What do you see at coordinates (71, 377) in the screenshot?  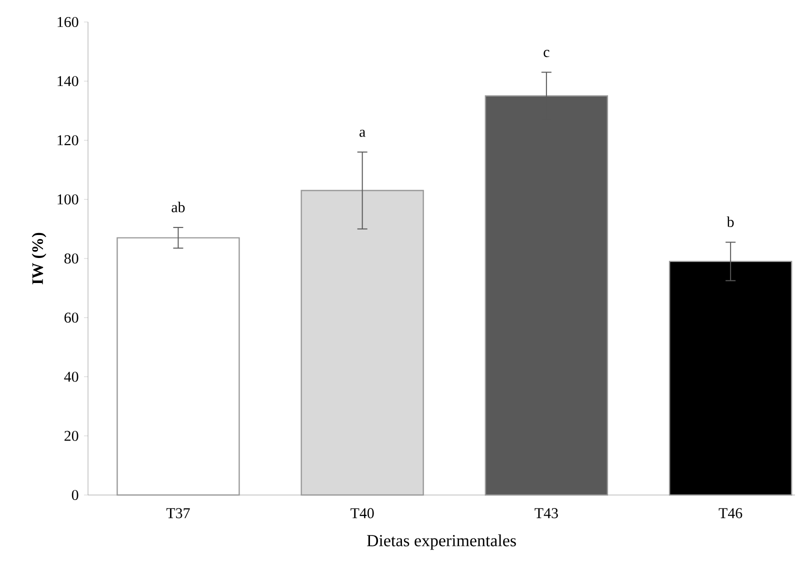 I see `y-tick-label: 40` at bounding box center [71, 377].